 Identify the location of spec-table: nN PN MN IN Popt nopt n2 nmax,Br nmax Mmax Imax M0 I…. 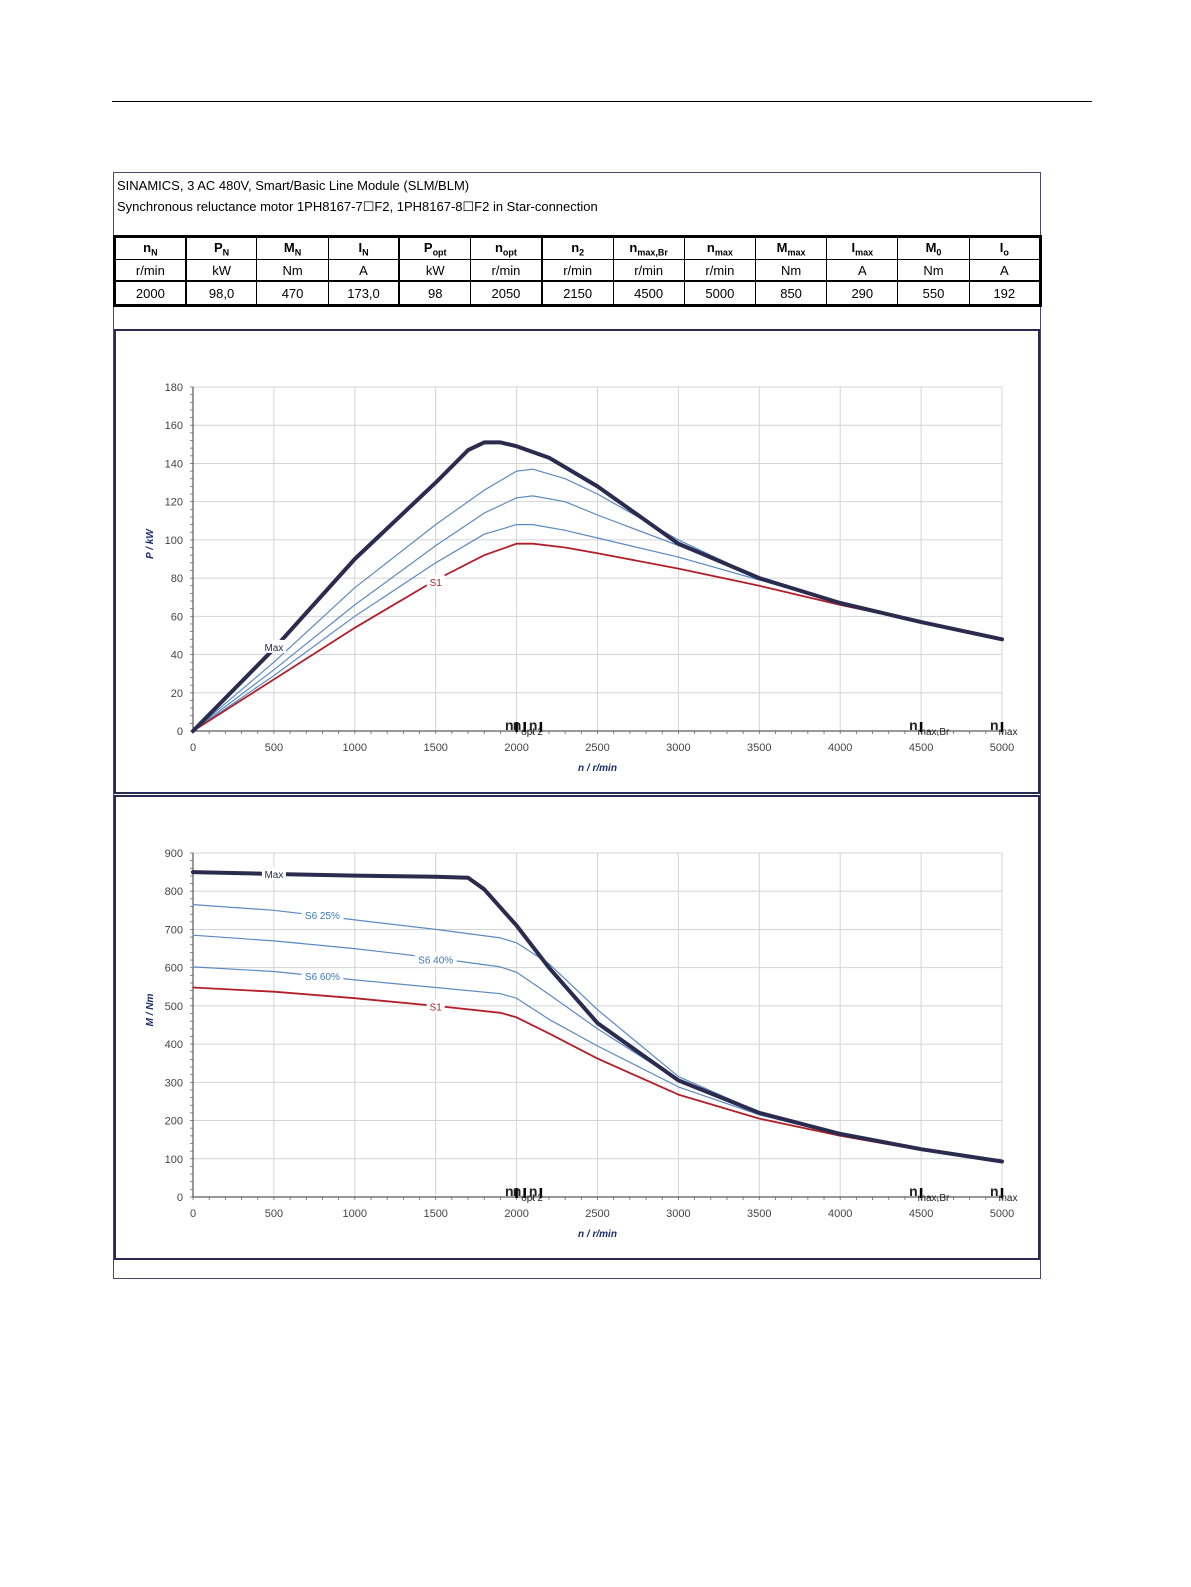
(577, 271).